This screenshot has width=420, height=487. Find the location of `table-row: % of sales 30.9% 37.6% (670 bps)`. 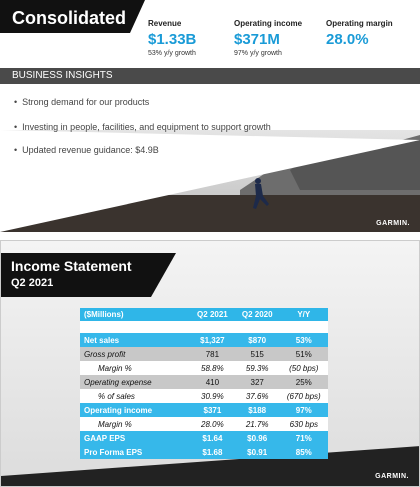

table-row: % of sales 30.9% 37.6% (670 bps) is located at coordinates (204, 396).